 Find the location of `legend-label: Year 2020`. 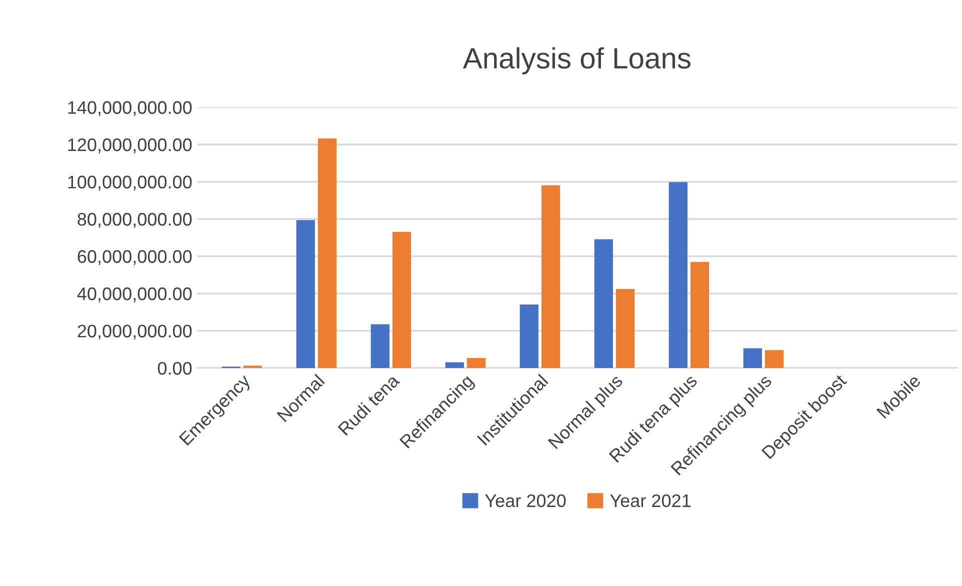

legend-label: Year 2020 is located at coordinates (525, 501).